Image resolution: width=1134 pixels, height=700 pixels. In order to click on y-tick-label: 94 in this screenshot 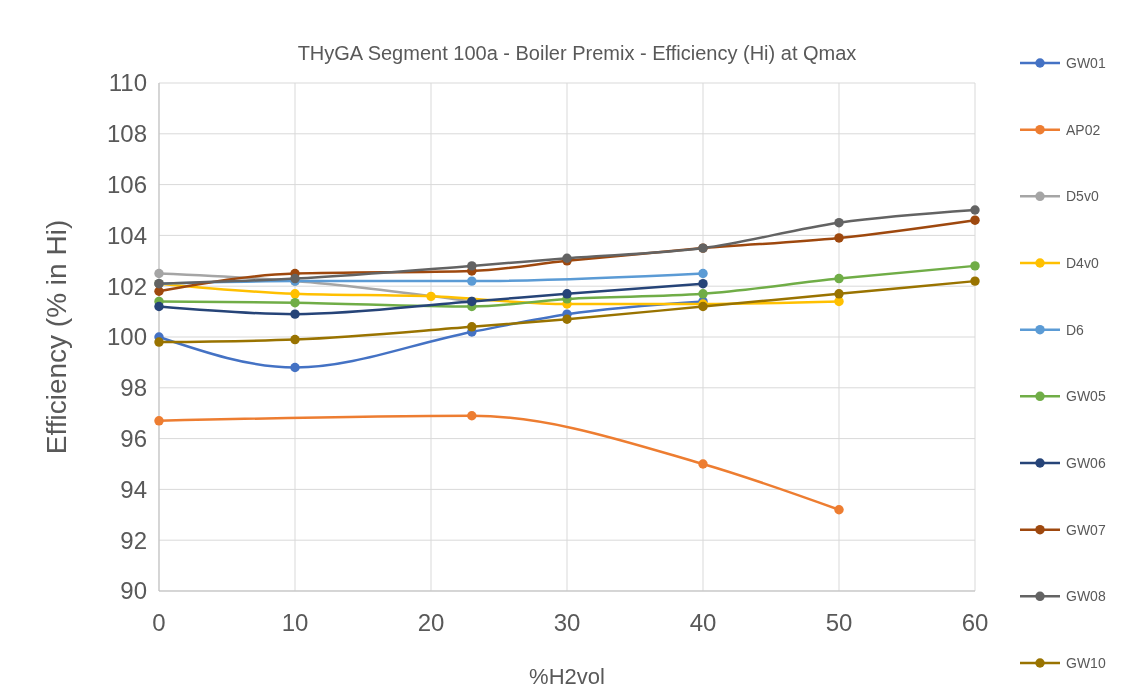, I will do `click(133, 489)`.